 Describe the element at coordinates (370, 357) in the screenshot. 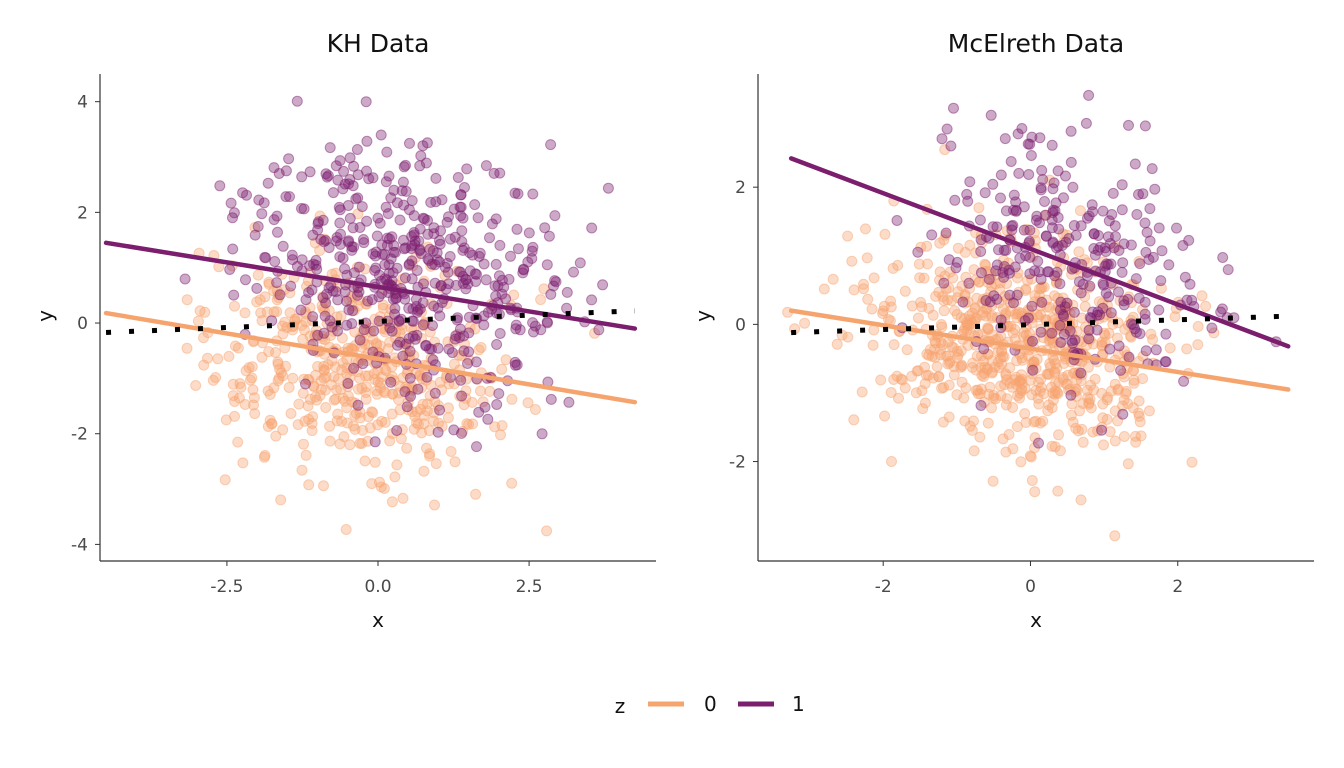

I see `fit-line-z0` at that location.